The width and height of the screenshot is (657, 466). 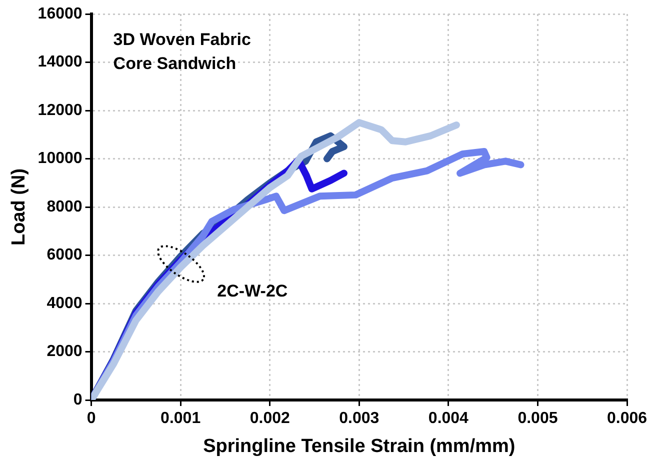 I want to click on x-tick-label: 0.004, so click(x=448, y=419).